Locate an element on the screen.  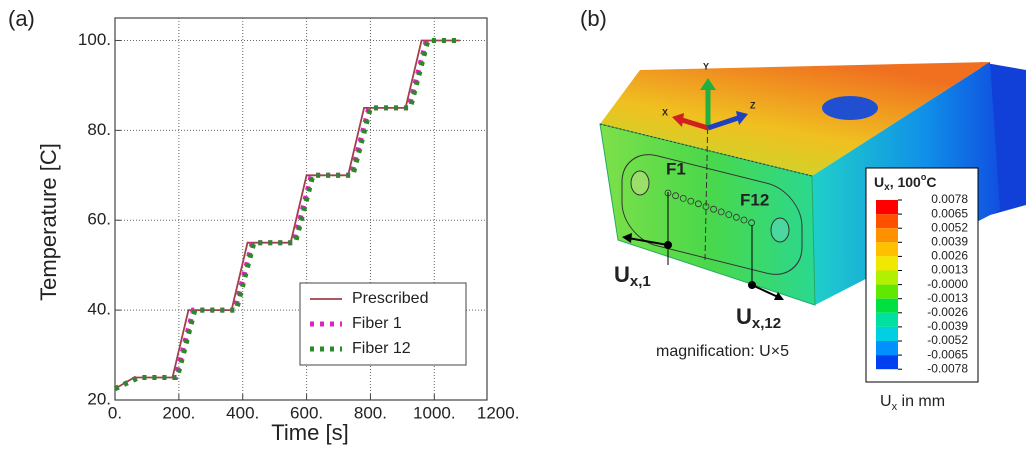
colorbar-unit: Ux in mm is located at coordinates (912, 403).